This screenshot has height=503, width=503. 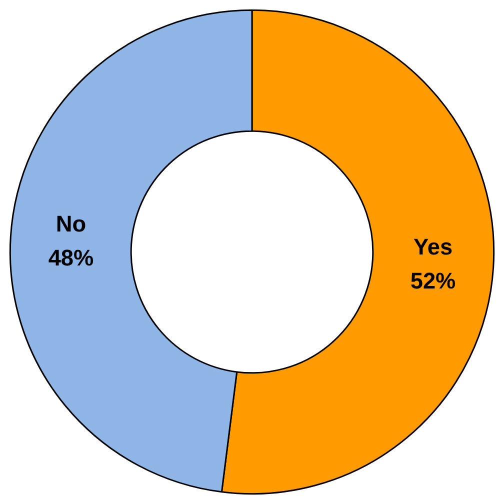 I want to click on slice-label: No, so click(x=71, y=223).